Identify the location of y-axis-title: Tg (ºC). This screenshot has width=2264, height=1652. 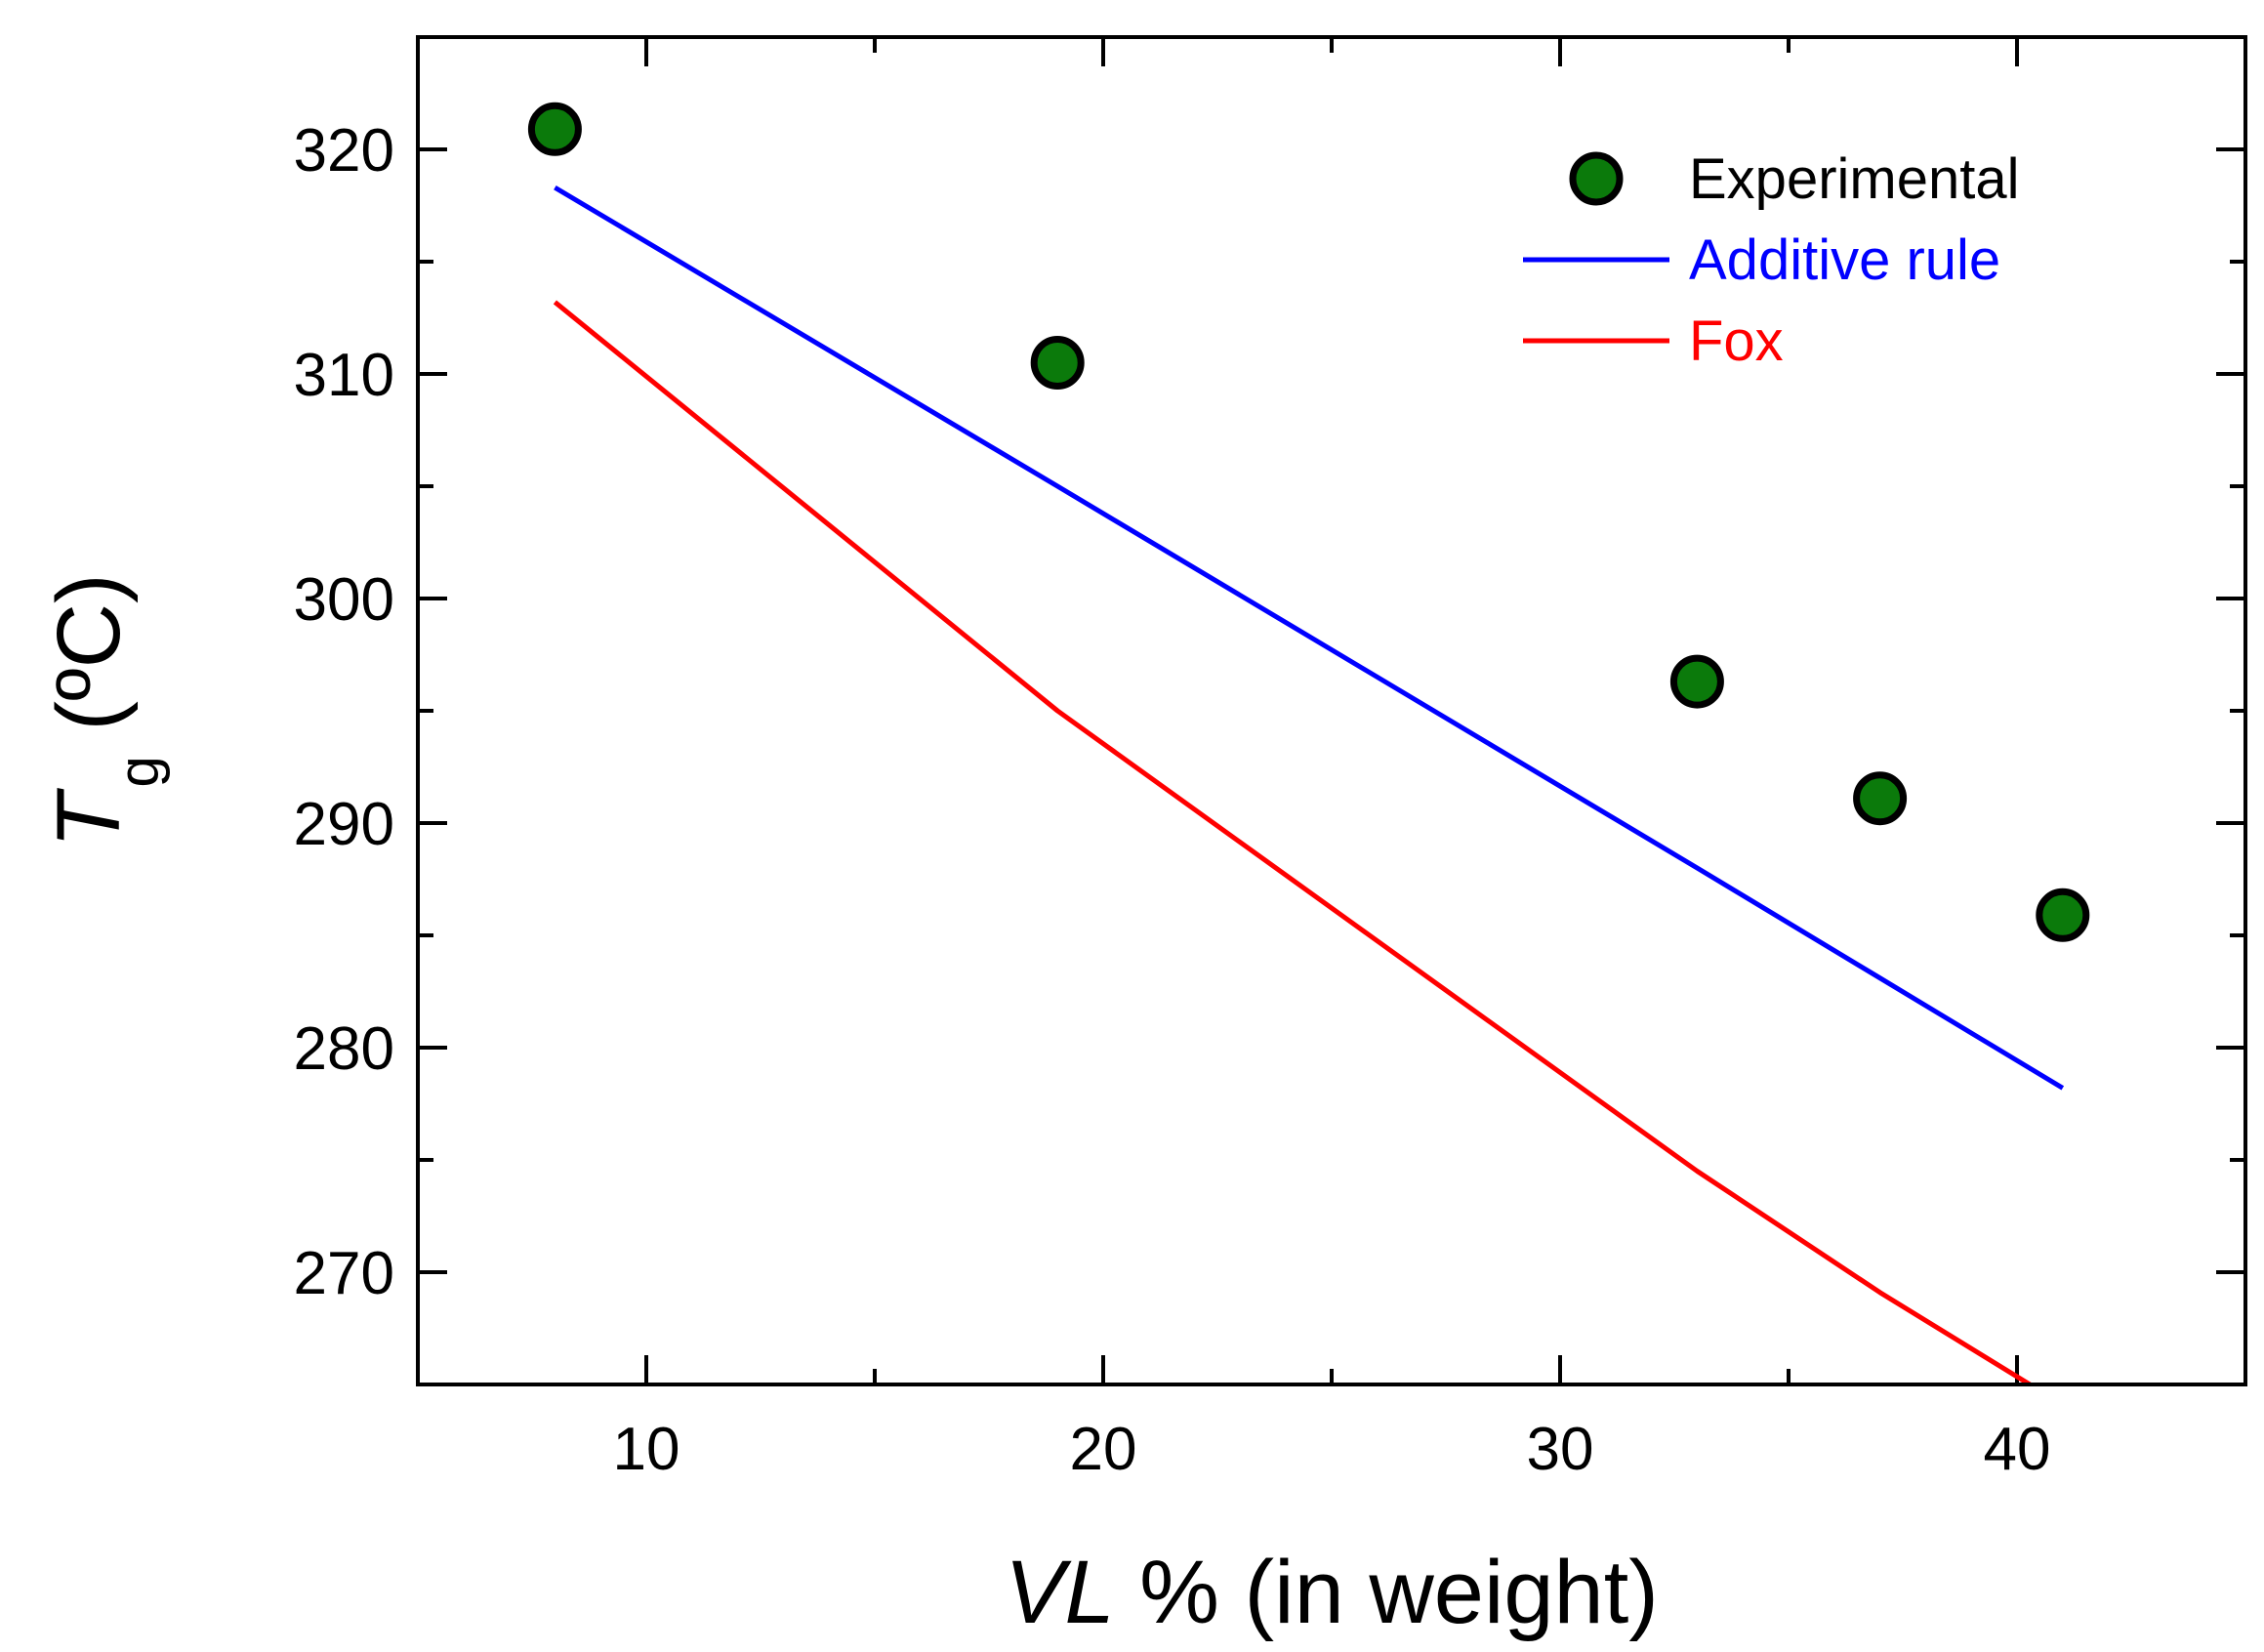
(105, 710).